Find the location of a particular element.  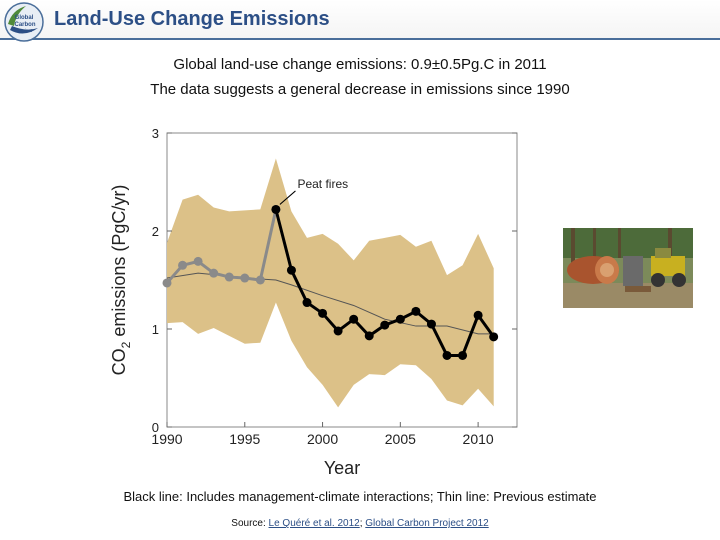

source-link-le-quere: Le Quéré et al. 2012 is located at coordinates (314, 523).